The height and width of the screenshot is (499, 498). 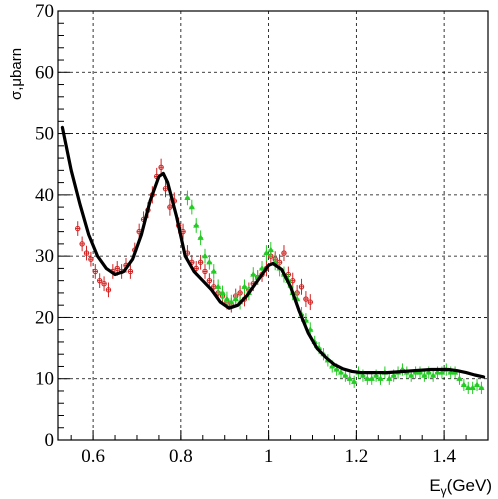 What do you see at coordinates (44, 195) in the screenshot?
I see `y-tick-label: 40` at bounding box center [44, 195].